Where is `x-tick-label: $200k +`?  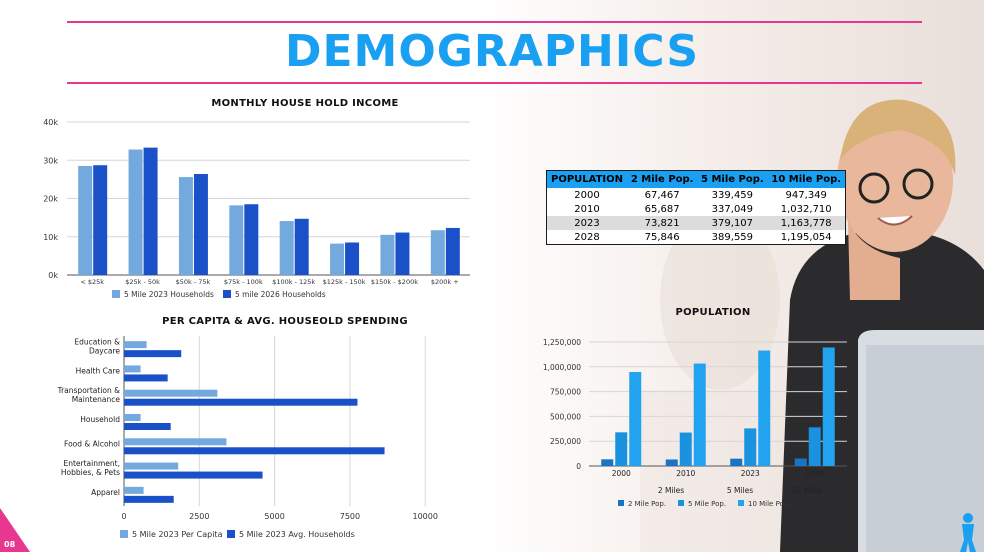
x-tick-label: $200k + is located at coordinates (445, 282).